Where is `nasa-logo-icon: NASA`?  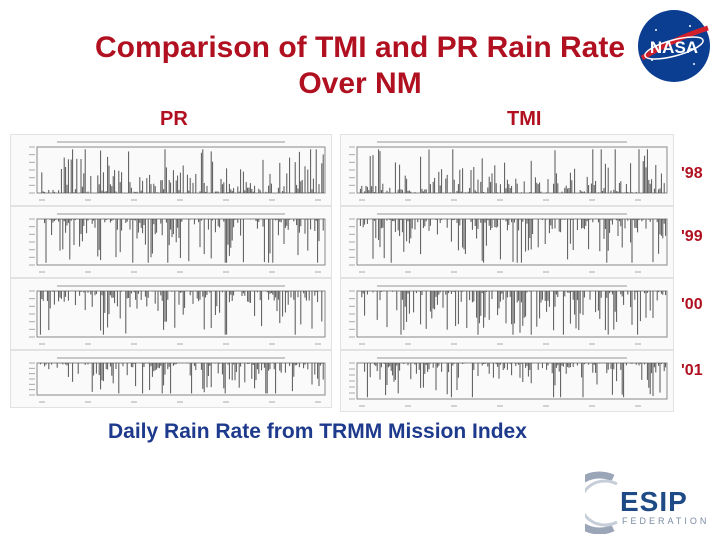 nasa-logo-icon: NASA is located at coordinates (674, 46).